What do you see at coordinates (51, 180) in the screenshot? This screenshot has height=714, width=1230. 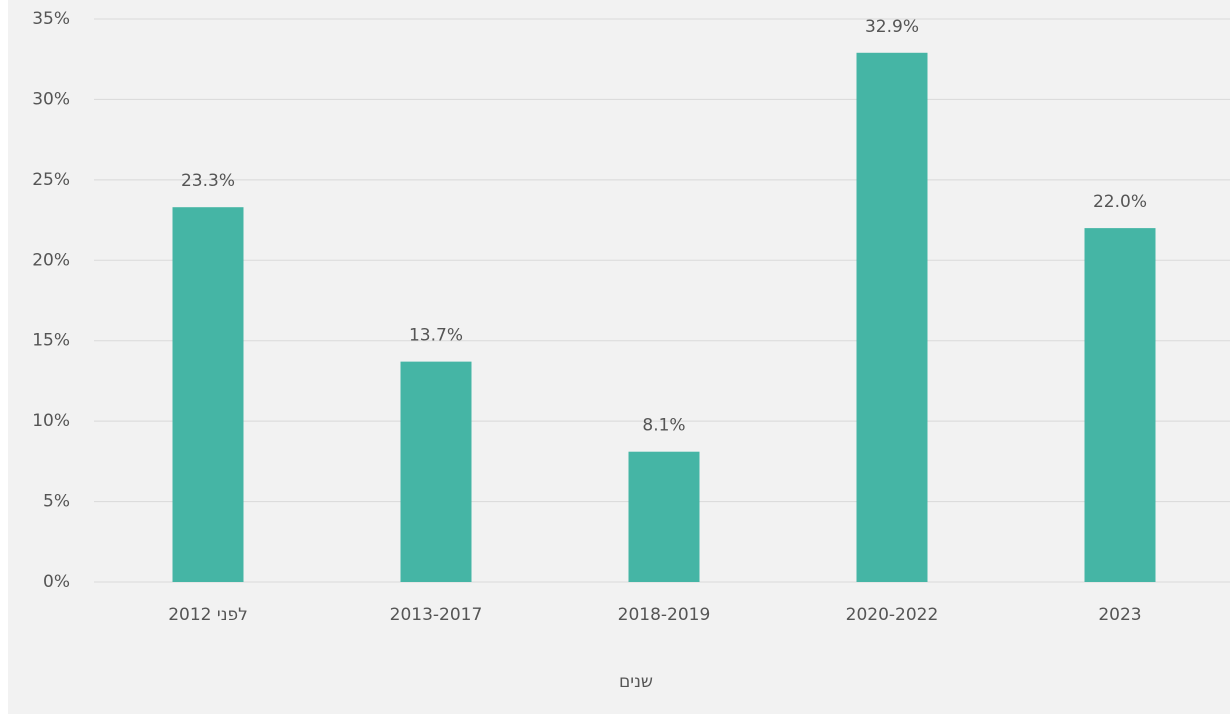 I see `y-tick-label: 25%` at bounding box center [51, 180].